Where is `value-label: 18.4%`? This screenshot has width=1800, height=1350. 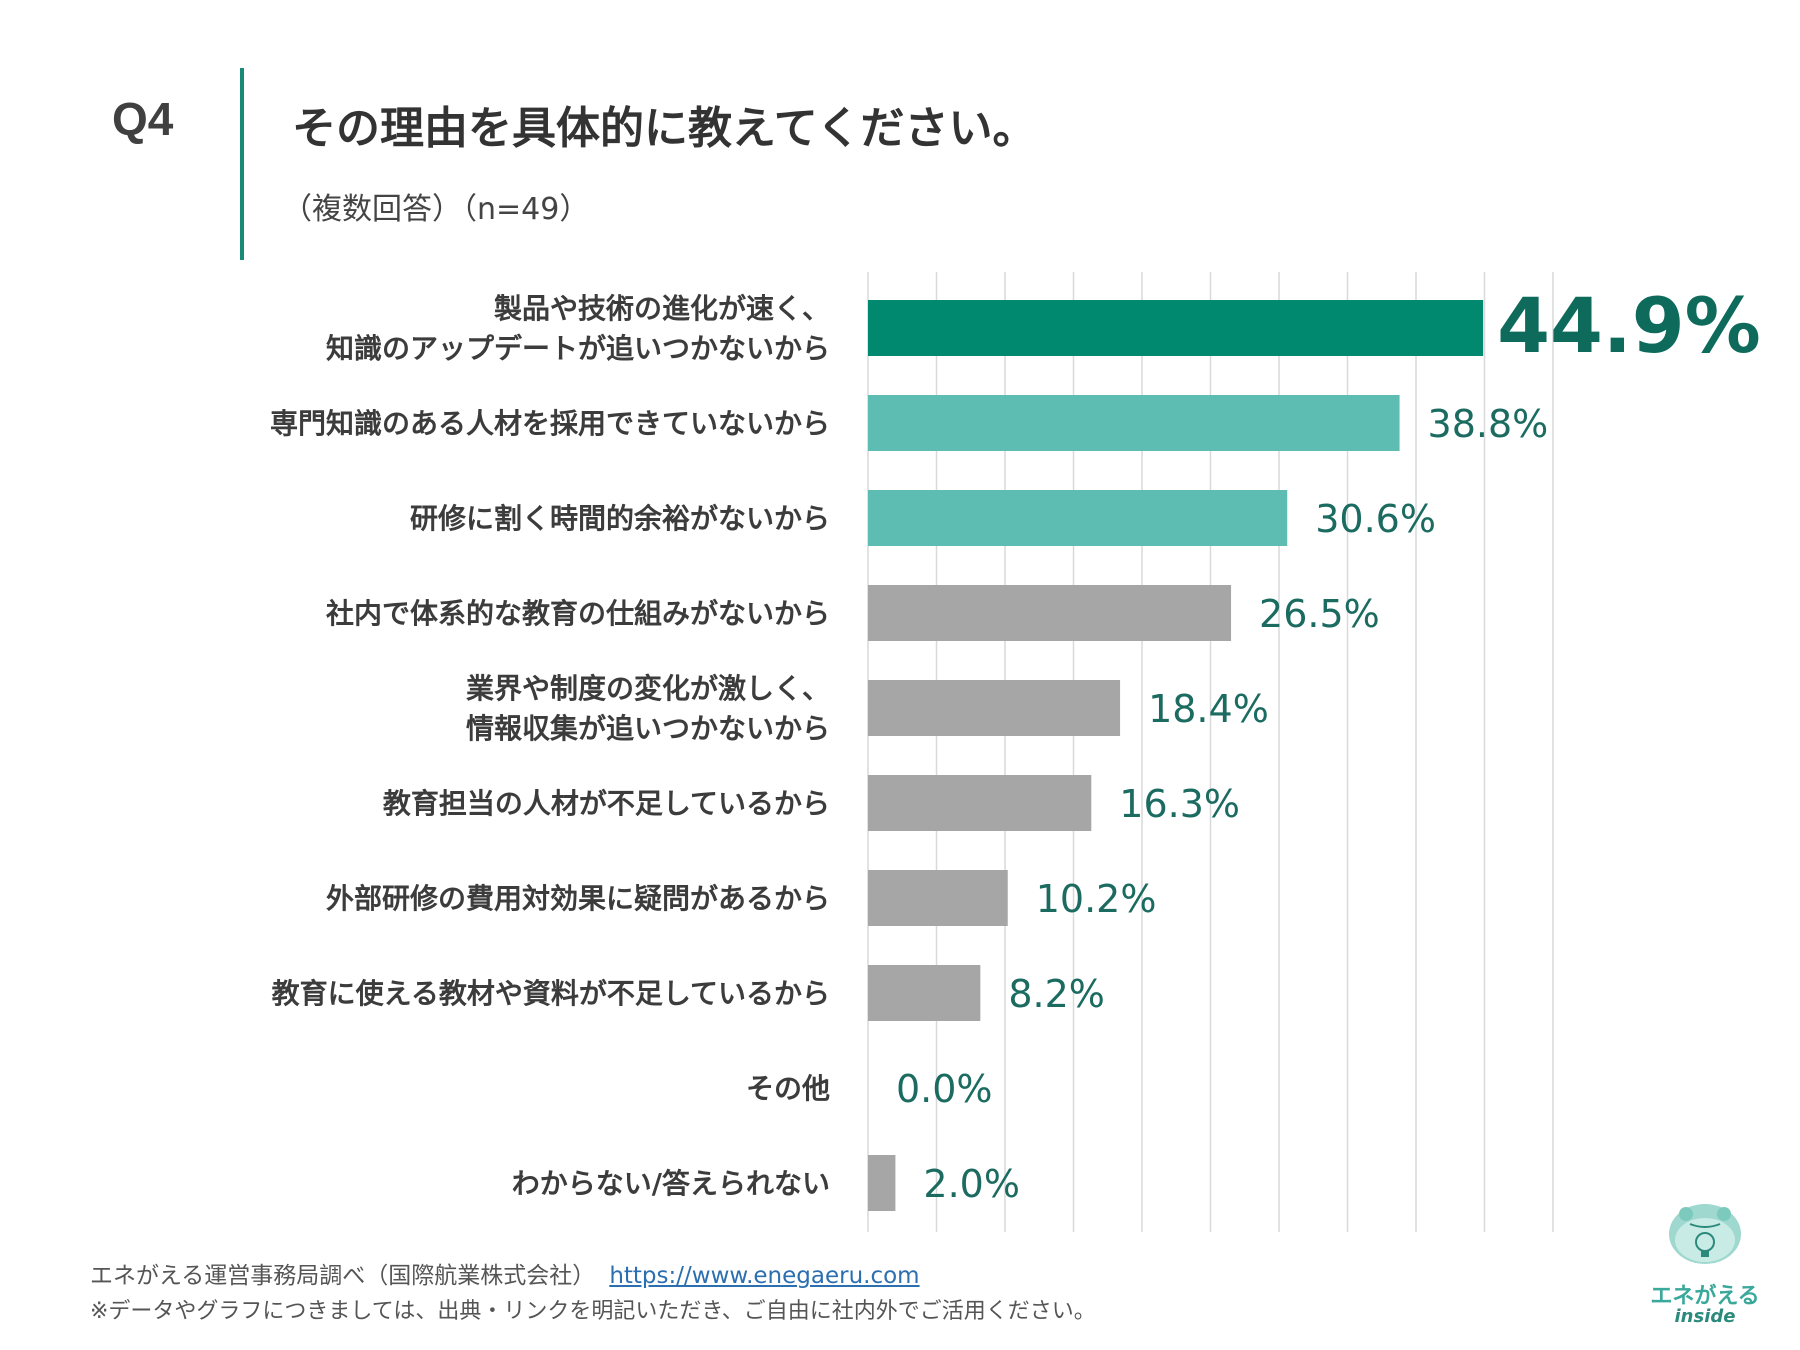
value-label: 18.4% is located at coordinates (1208, 709).